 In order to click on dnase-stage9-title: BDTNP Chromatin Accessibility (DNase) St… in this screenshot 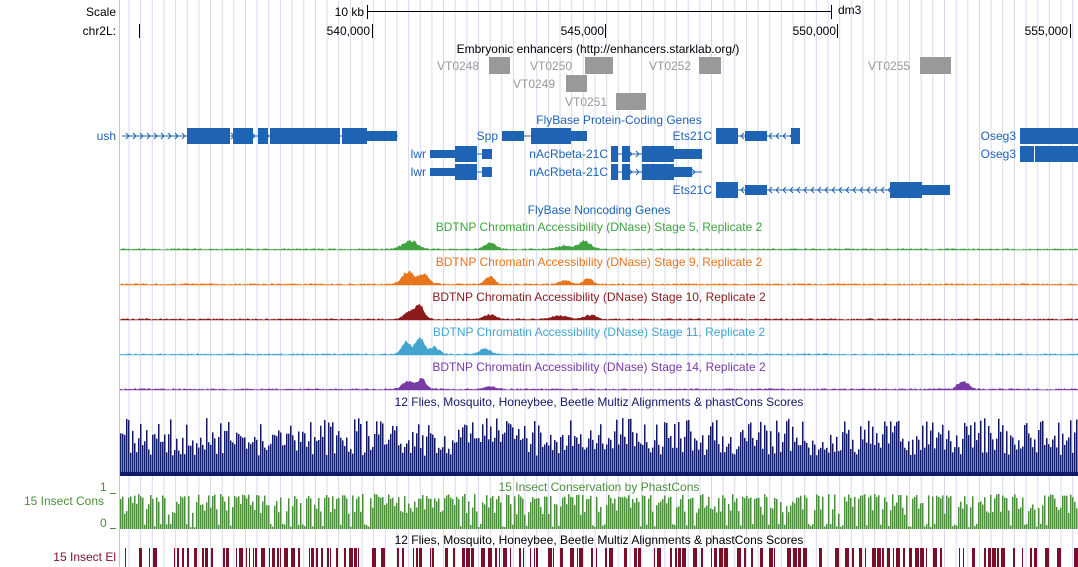, I will do `click(599, 262)`.